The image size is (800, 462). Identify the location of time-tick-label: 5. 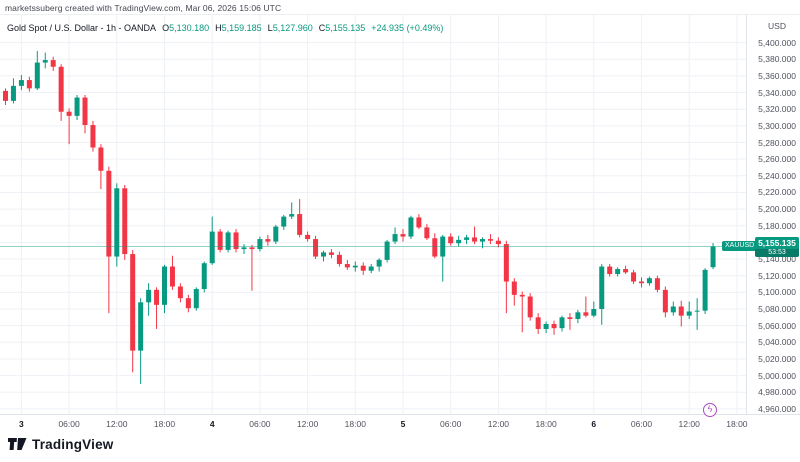
(403, 424).